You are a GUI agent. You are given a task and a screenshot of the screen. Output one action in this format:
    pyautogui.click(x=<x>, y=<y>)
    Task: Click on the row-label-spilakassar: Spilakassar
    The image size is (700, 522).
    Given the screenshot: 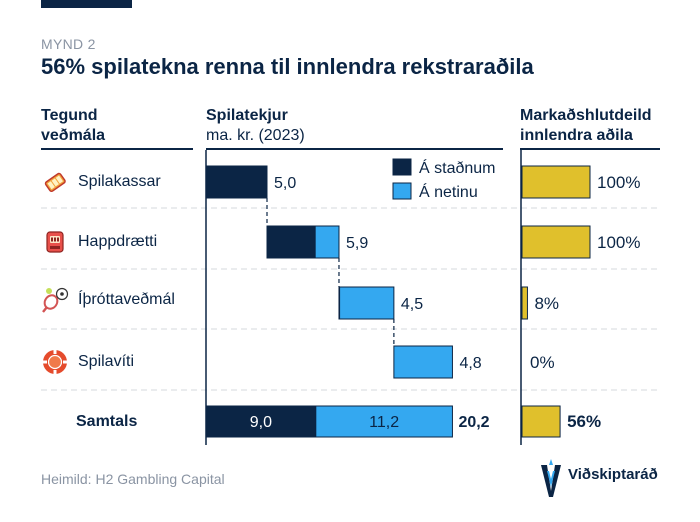 What is the action you would take?
    pyautogui.click(x=119, y=181)
    